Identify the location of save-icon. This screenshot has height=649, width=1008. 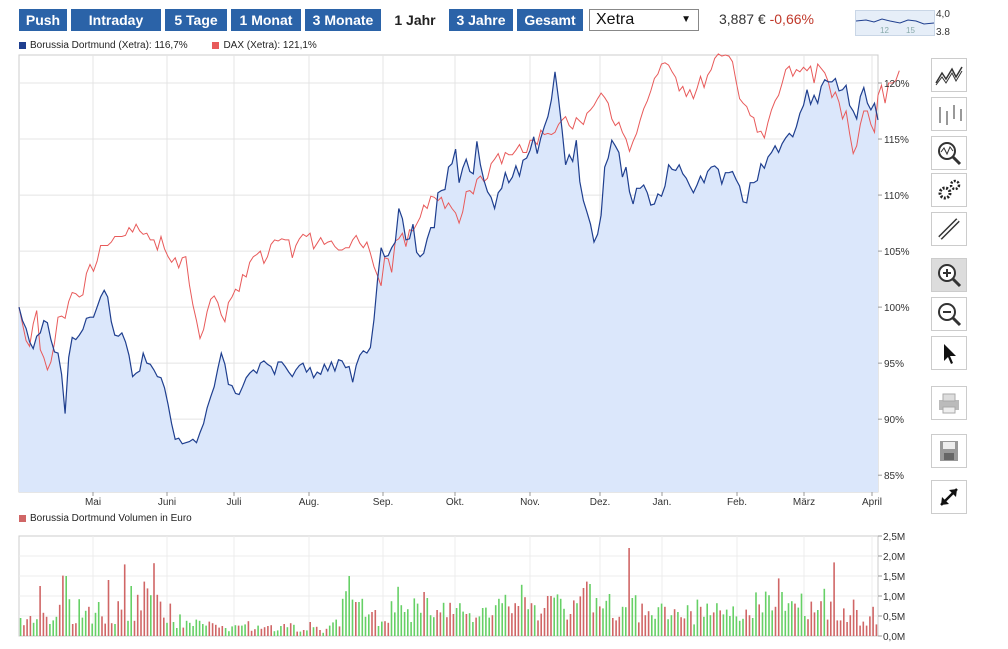
(949, 451).